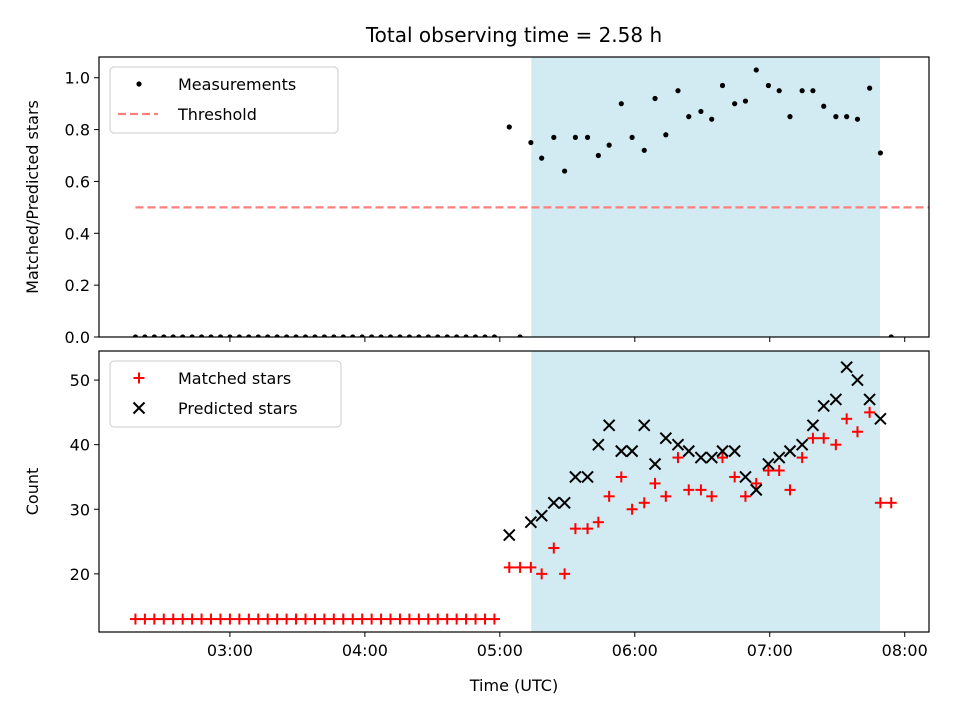 This screenshot has width=960, height=720. I want to click on legend: Matched stars Predicted stars, so click(225, 394).